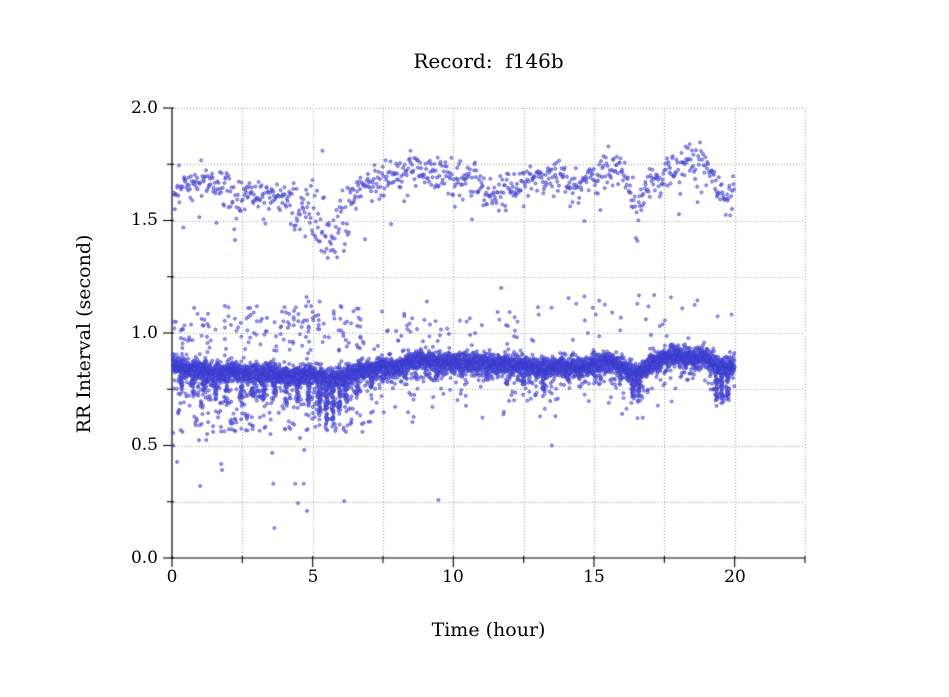 This screenshot has width=949, height=697. I want to click on y-tick-label-2: 1.0, so click(144, 333).